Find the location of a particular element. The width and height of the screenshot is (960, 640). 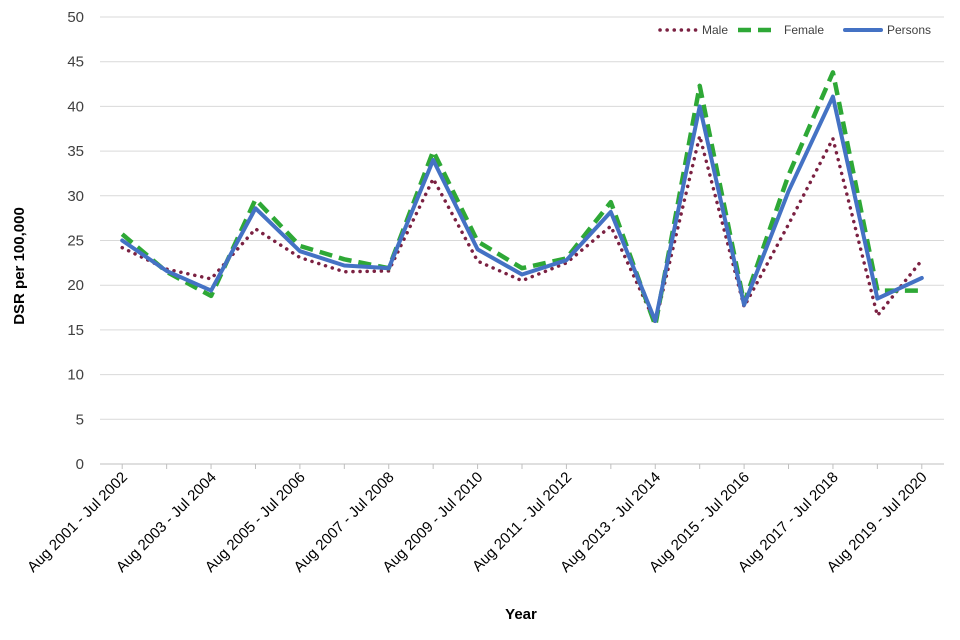

y-axis-tick-labels: 0 5 10 15 20 25 30 35 40 45 50 is located at coordinates (75, 241).